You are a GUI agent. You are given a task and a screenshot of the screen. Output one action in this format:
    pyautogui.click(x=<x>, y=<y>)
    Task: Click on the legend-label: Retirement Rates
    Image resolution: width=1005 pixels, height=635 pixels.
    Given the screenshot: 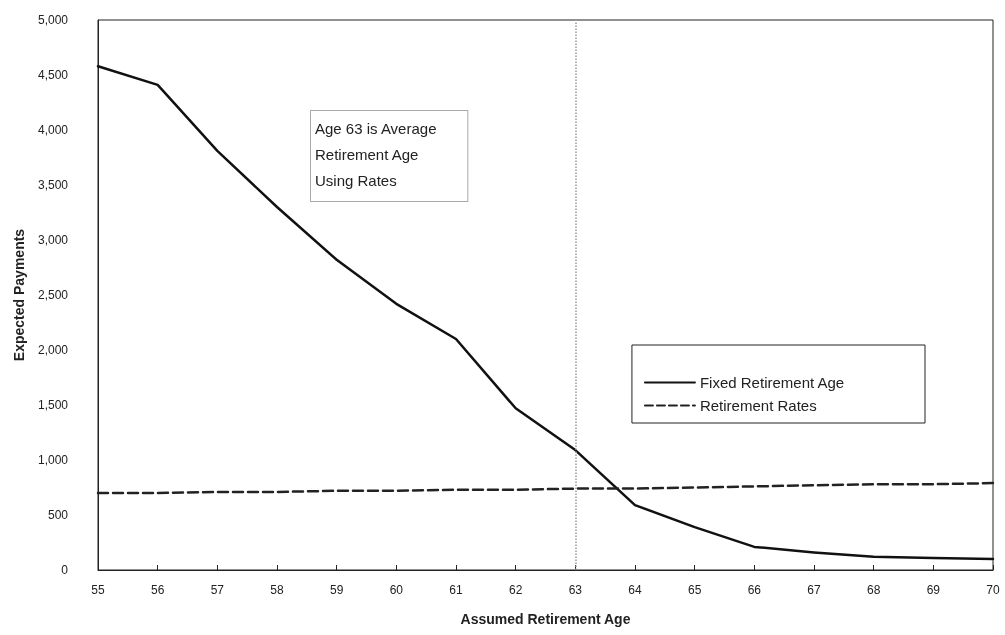 What is the action you would take?
    pyautogui.click(x=758, y=405)
    